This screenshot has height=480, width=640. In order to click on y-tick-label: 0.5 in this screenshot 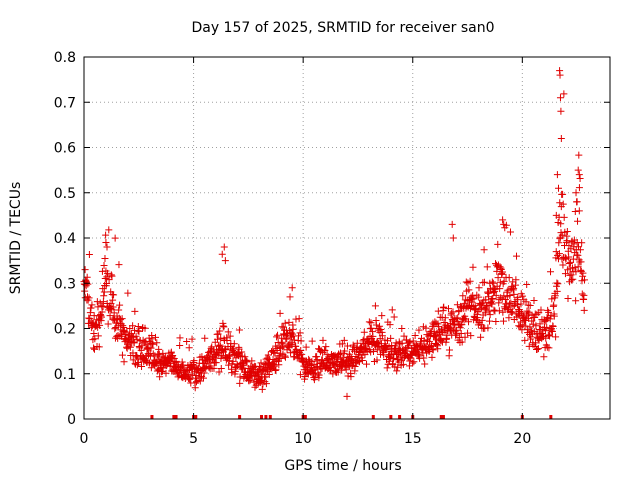, I will do `click(65, 194)`.